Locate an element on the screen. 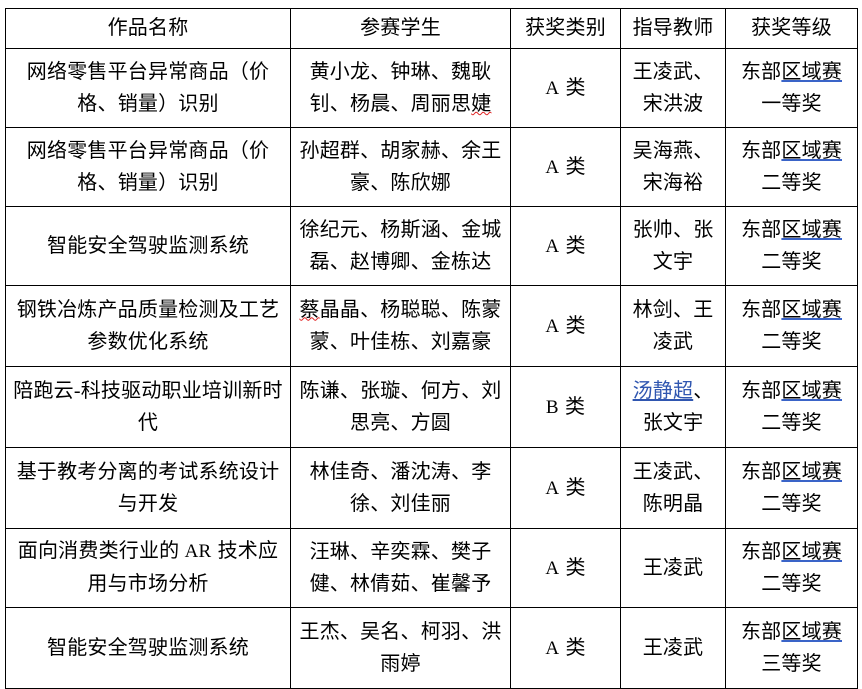 The image size is (862, 689). cell-teacher: 王凌武、宋洪波 is located at coordinates (673, 88).